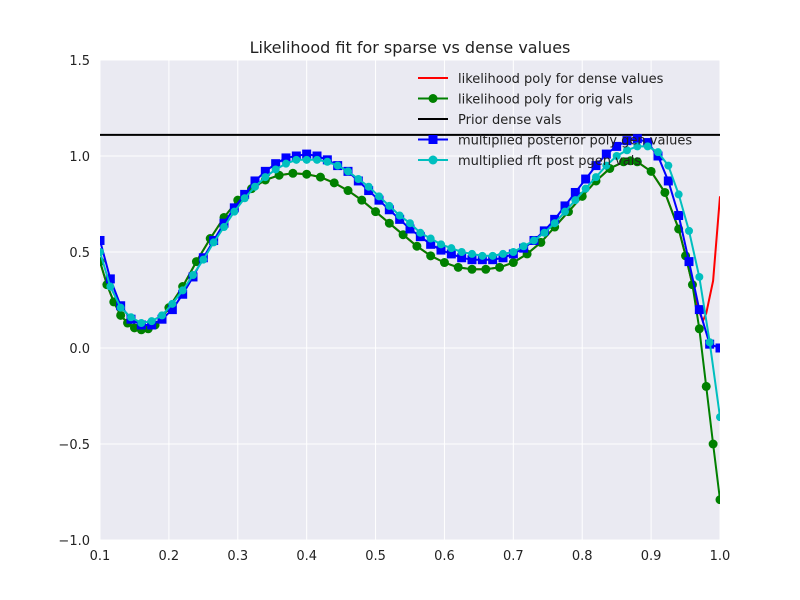 This screenshot has height=600, width=800. Describe the element at coordinates (74, 445) in the screenshot. I see `y-tick-label: −0.5` at that location.